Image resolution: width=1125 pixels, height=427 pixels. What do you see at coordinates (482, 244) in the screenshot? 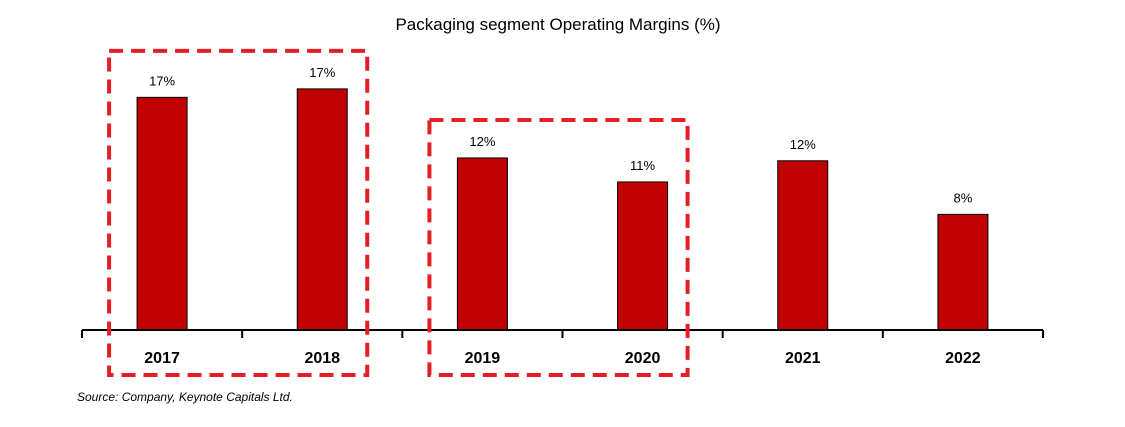
I see `bar-2019` at bounding box center [482, 244].